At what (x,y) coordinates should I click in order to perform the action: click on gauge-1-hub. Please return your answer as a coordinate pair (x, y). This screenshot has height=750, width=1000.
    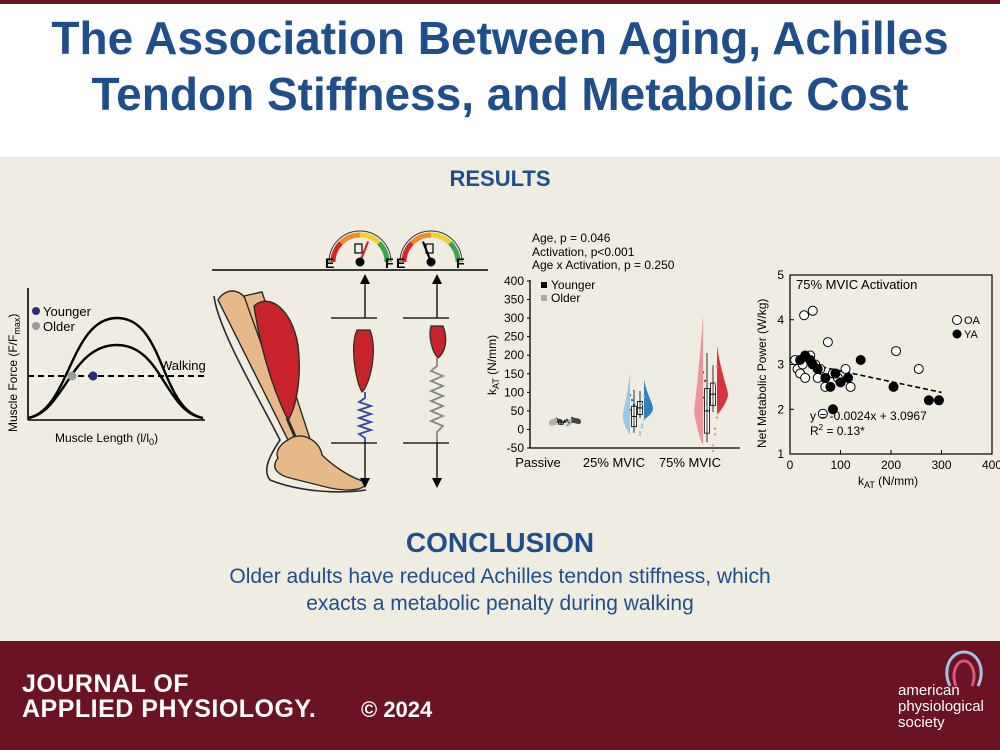
    Looking at the image, I should click on (431, 262).